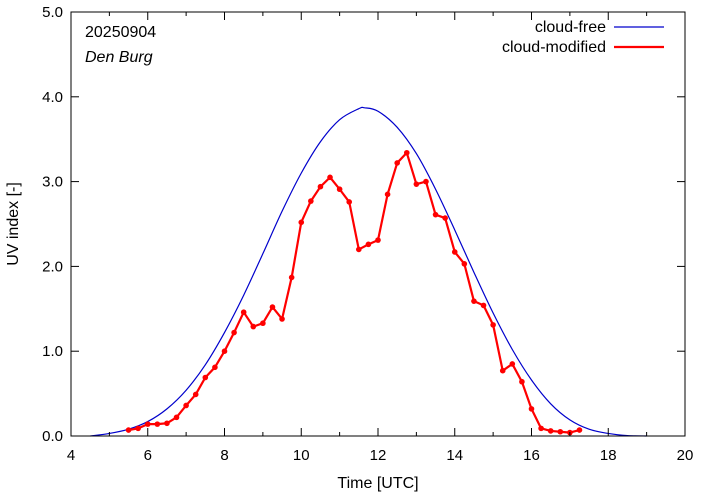  Describe the element at coordinates (454, 455) in the screenshot. I see `x-tick-label: 14` at that location.